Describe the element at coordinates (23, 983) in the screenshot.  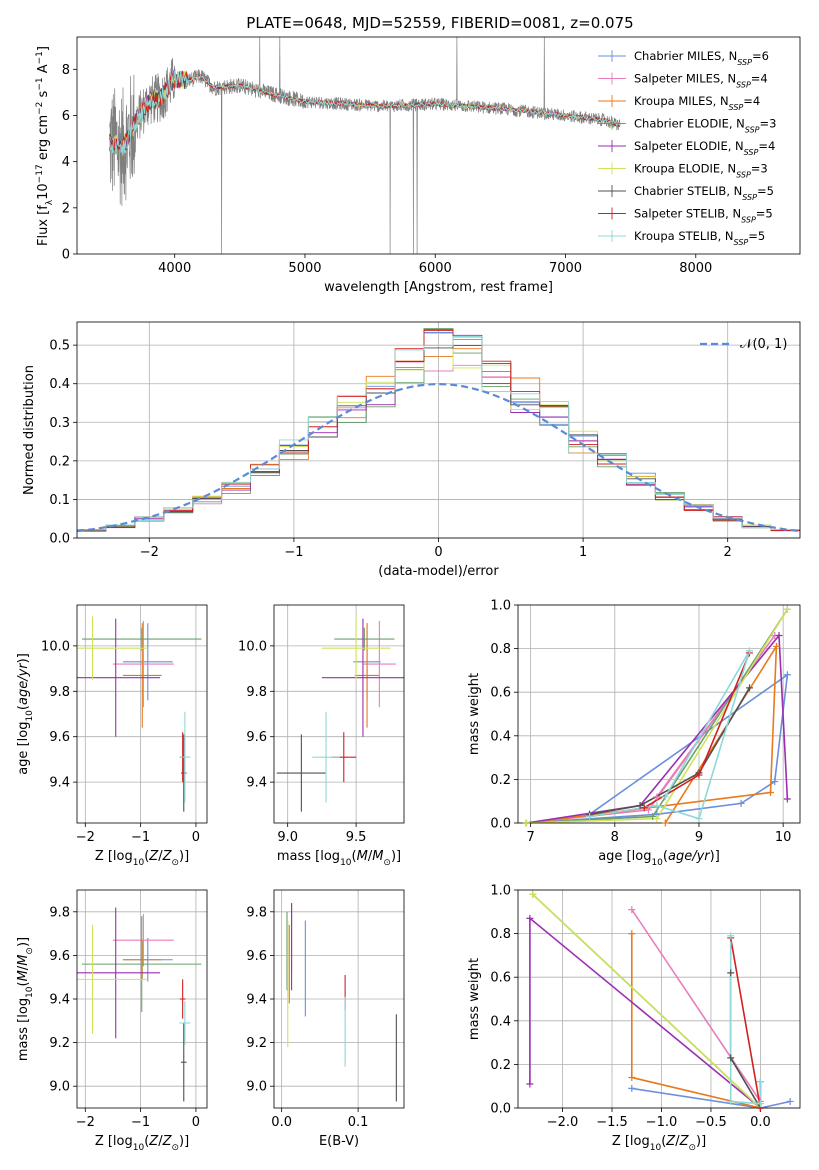
I see `mass-vs-Z-ylabel-part: (` at that location.